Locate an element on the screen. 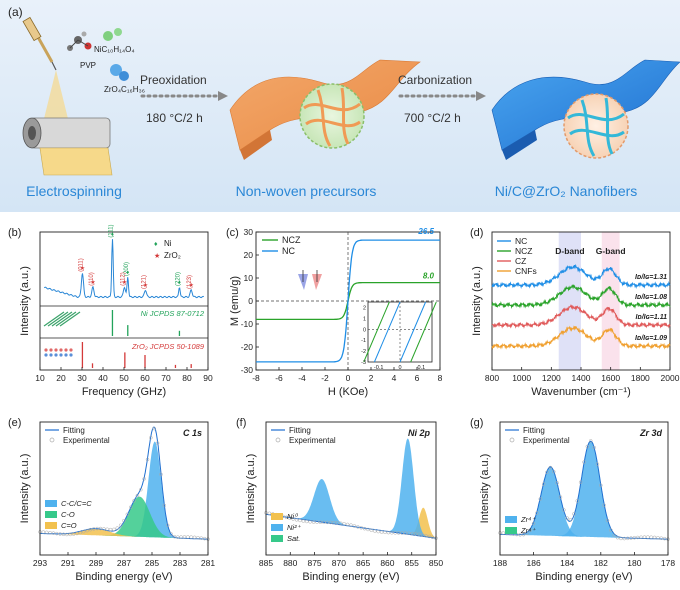 This screenshot has height=590, width=680. x-tick-label: 8 is located at coordinates (440, 378).